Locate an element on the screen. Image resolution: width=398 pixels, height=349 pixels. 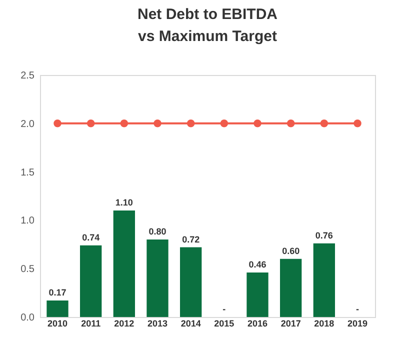
x-tick-label: 2018 is located at coordinates (324, 323).